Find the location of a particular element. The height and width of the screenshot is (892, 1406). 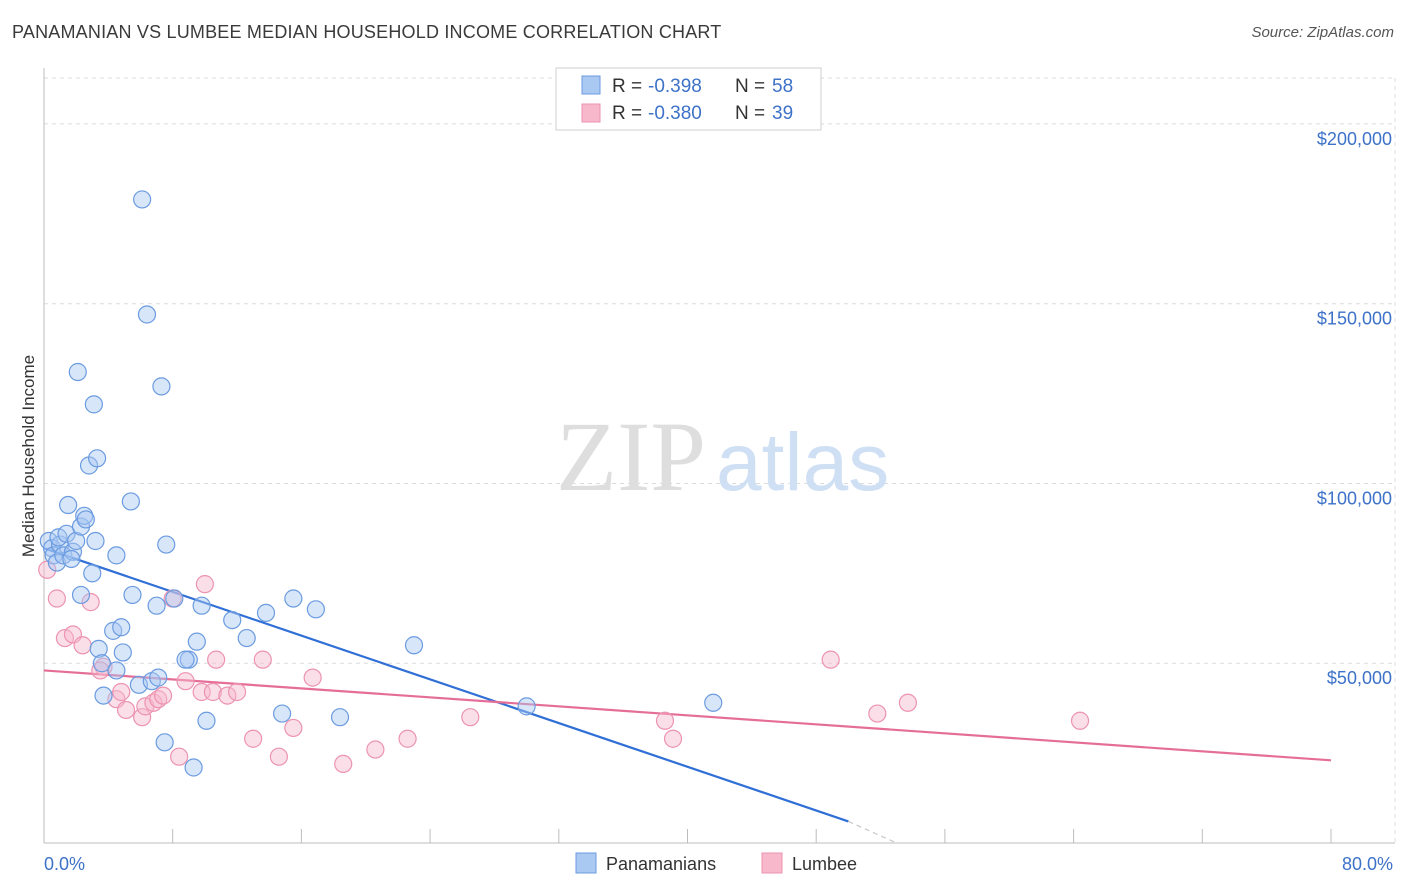

legend-swatch-blue is located at coordinates (591, 85).